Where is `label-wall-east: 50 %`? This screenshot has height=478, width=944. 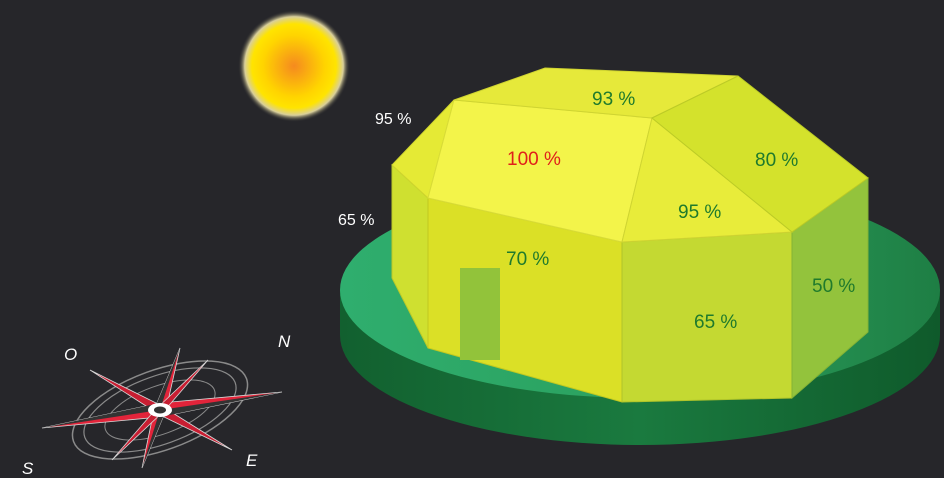
label-wall-east: 50 % is located at coordinates (833, 286).